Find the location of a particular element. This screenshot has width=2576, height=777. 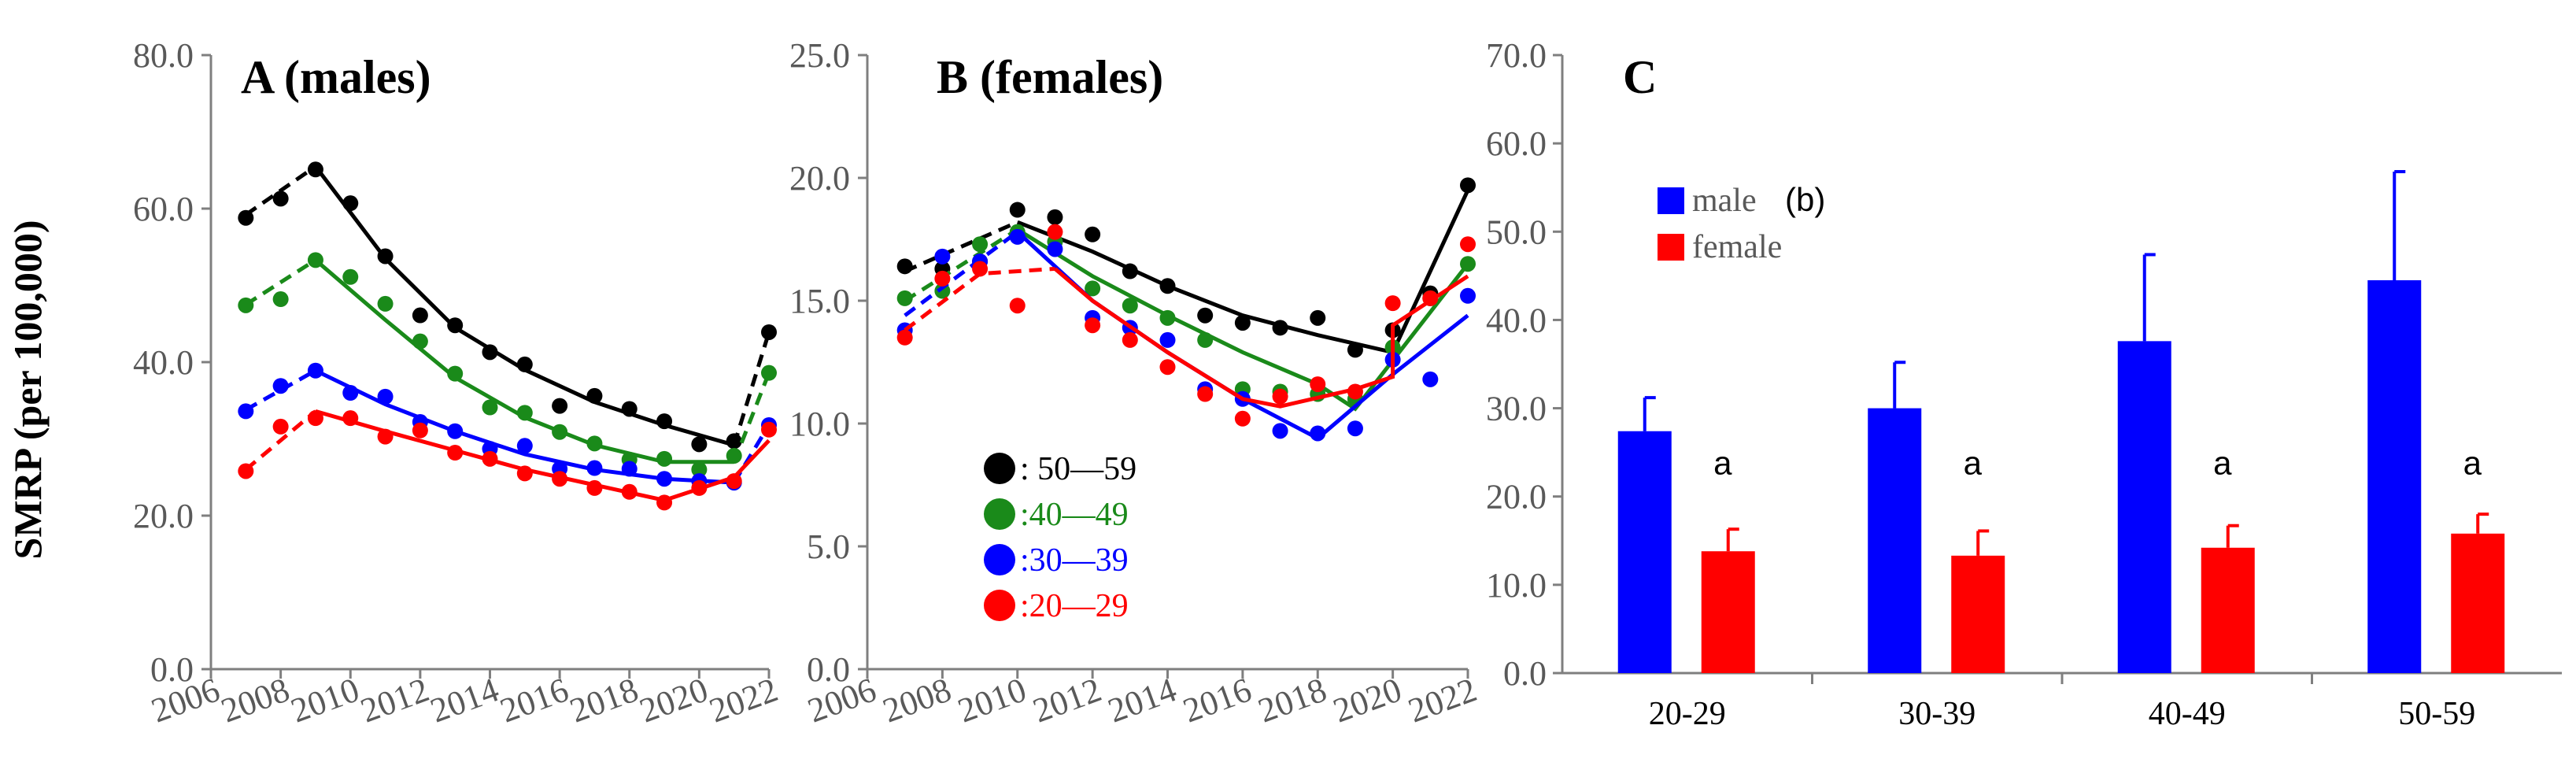

panel-c-title: C is located at coordinates (1640, 77).